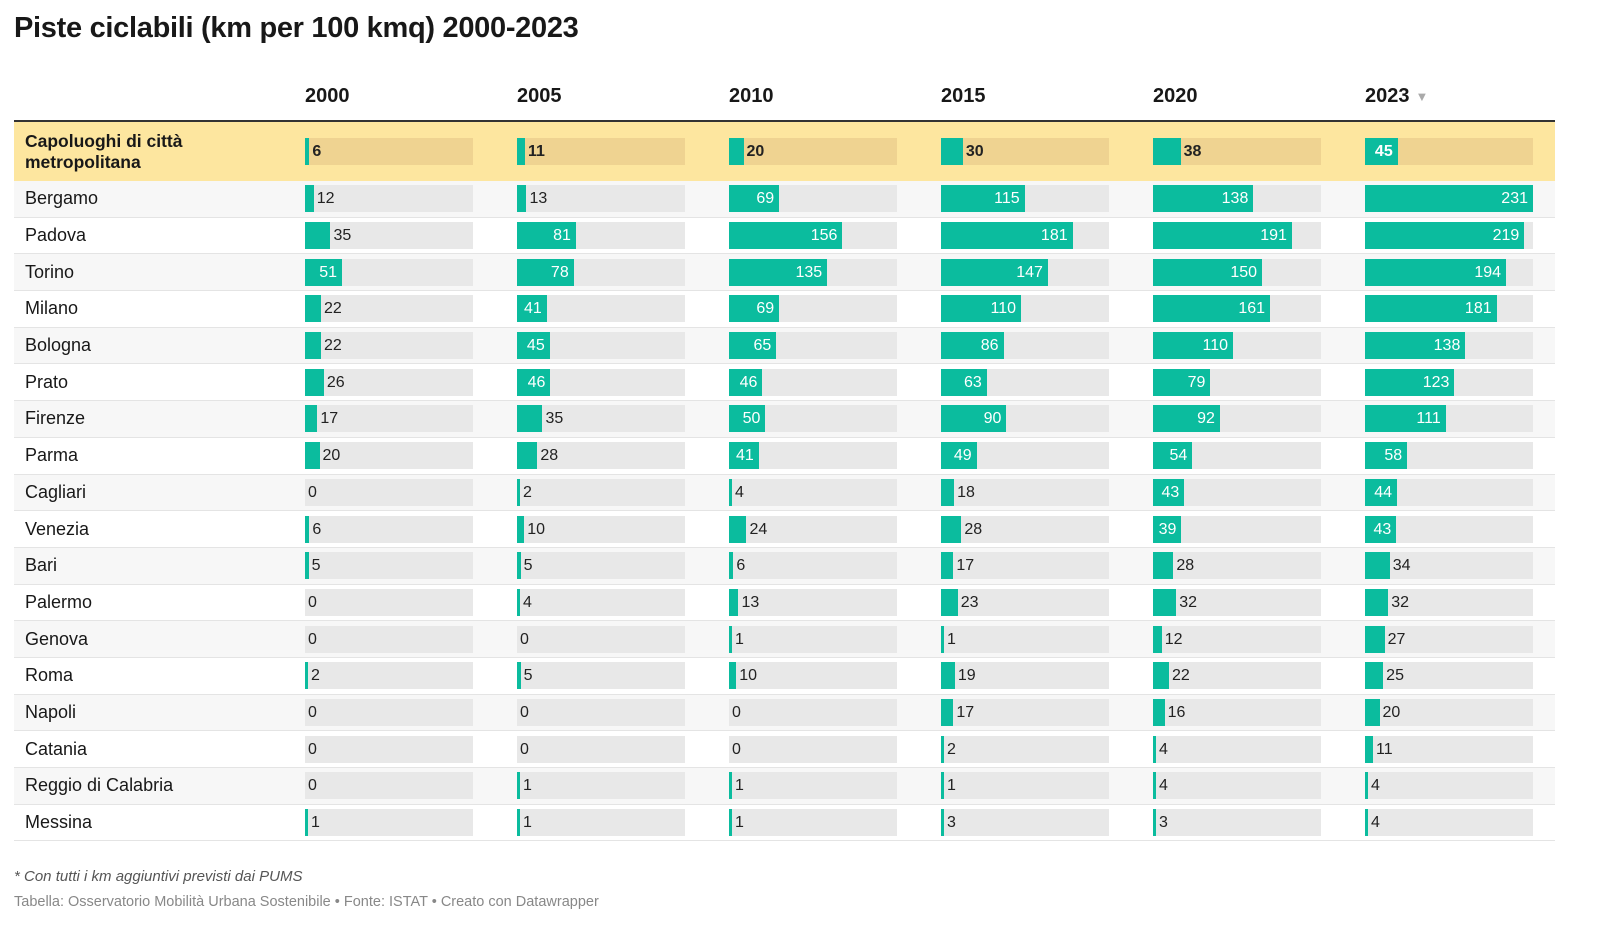 Image resolution: width=1600 pixels, height=944 pixels. Describe the element at coordinates (312, 749) in the screenshot. I see `bar-value-label: 0` at that location.